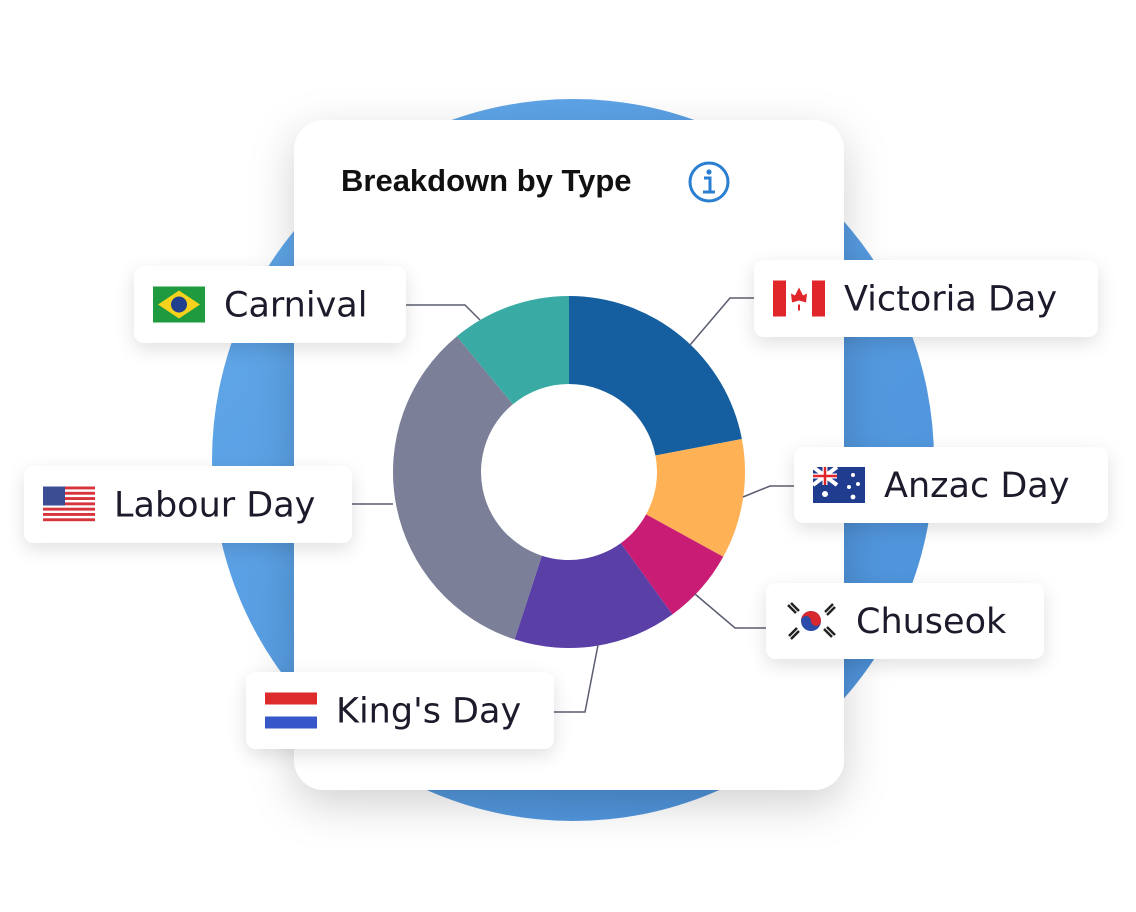 This screenshot has width=1136, height=912. Describe the element at coordinates (486, 180) in the screenshot. I see `chart-title: Breakdown by Type` at that location.